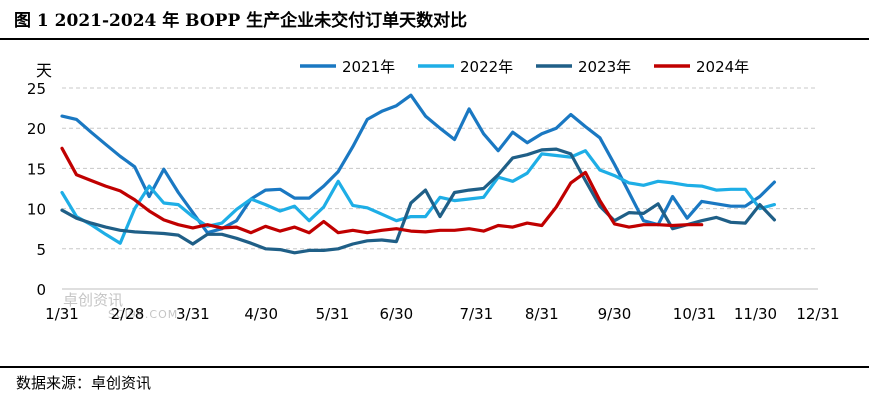 This screenshot has width=869, height=406. What do you see at coordinates (41, 290) in the screenshot?
I see `y-tick-label: 0` at bounding box center [41, 290].